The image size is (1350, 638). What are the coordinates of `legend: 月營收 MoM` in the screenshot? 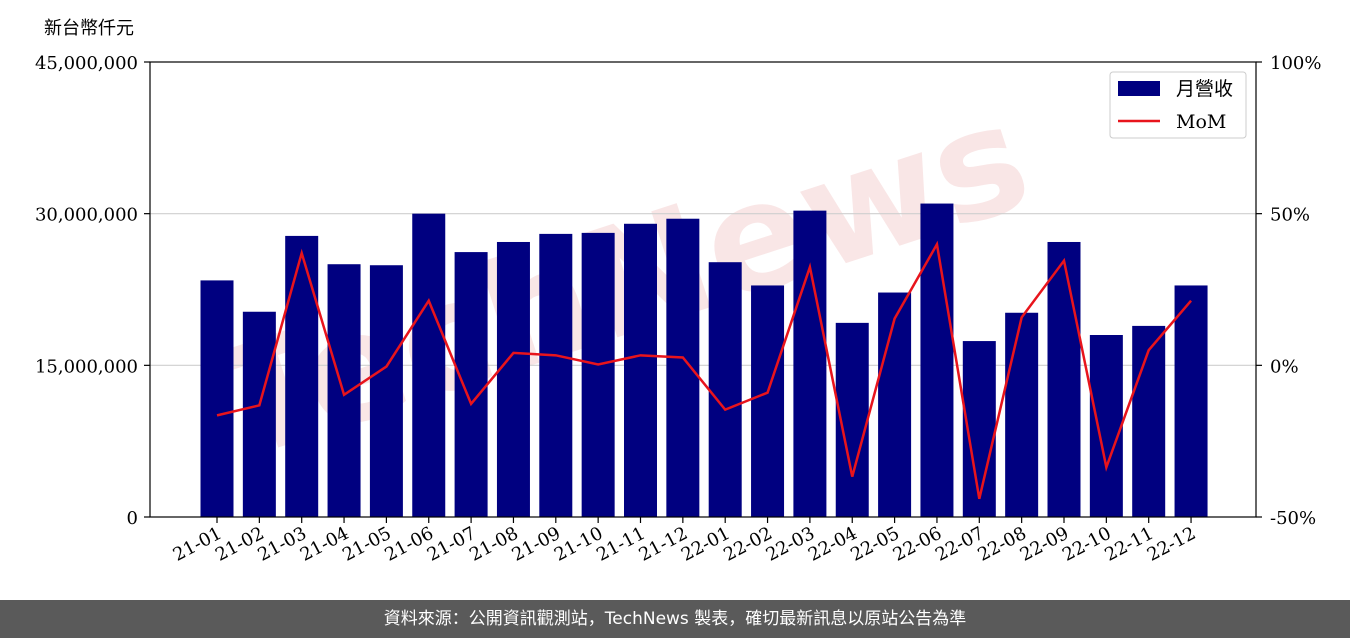 It's located at (1178, 105).